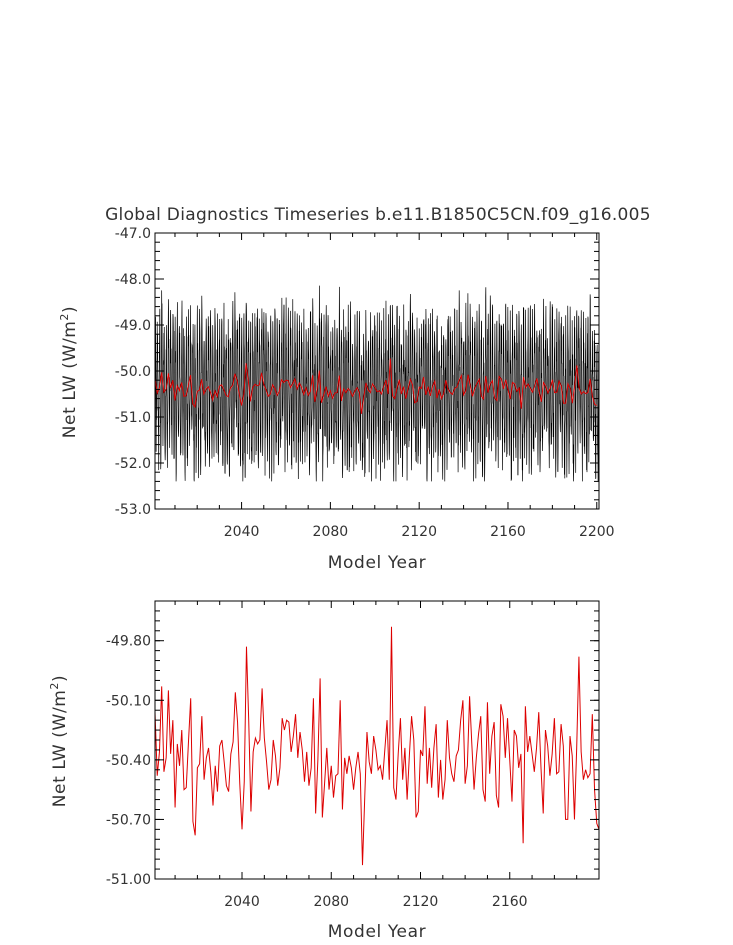  What do you see at coordinates (128, 761) in the screenshot?
I see `y-tick-label: -50.40` at bounding box center [128, 761].